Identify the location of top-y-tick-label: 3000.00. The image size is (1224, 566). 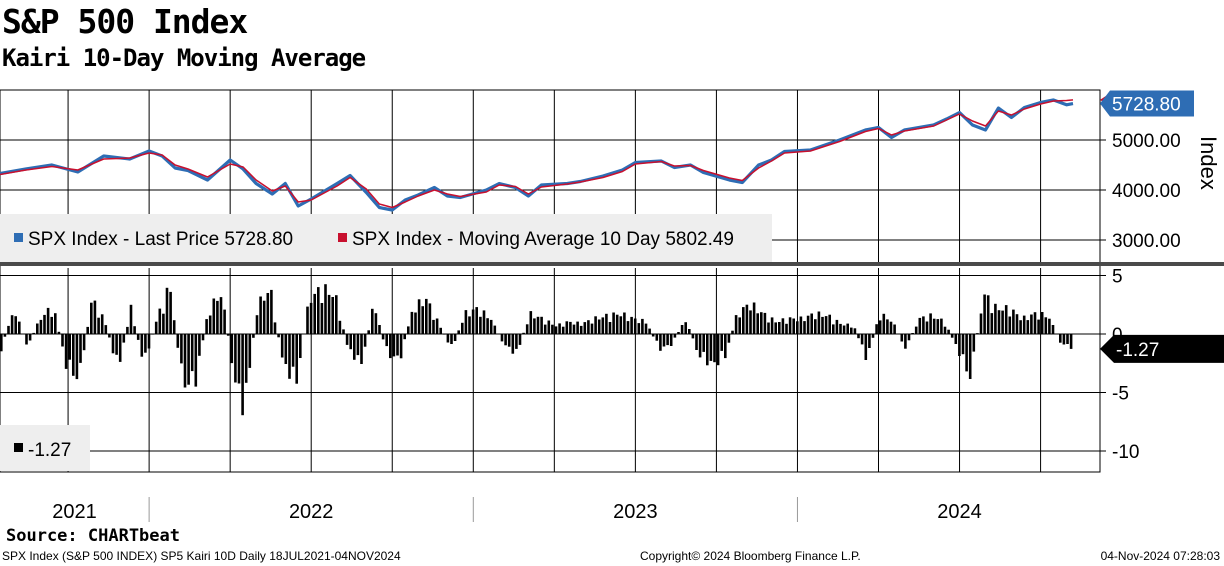
(1146, 241).